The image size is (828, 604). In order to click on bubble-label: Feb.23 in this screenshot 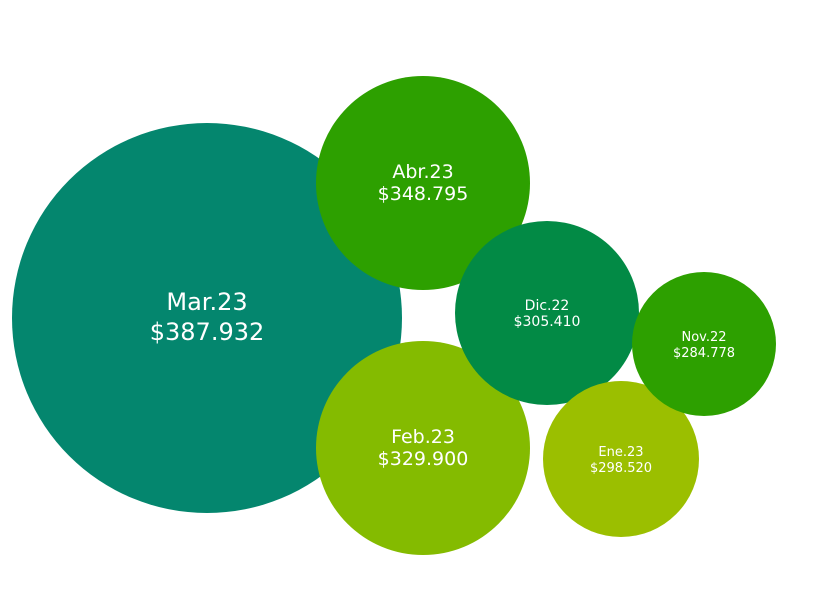, I will do `click(423, 437)`.